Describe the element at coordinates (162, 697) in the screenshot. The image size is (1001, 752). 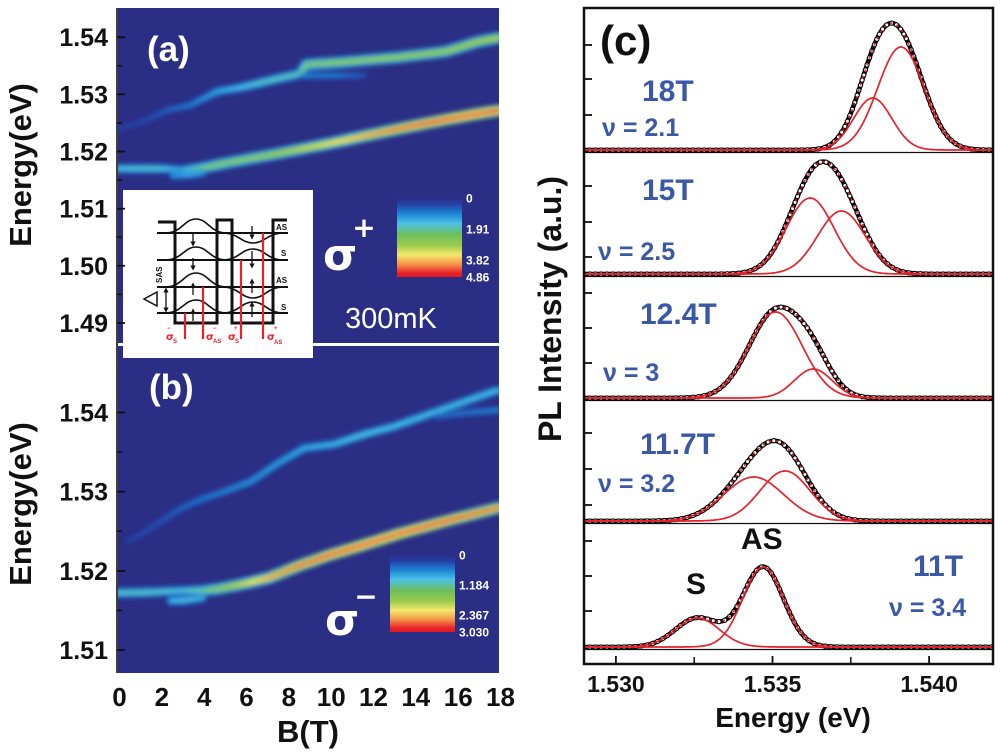
I see `x-tick-label: 2` at that location.